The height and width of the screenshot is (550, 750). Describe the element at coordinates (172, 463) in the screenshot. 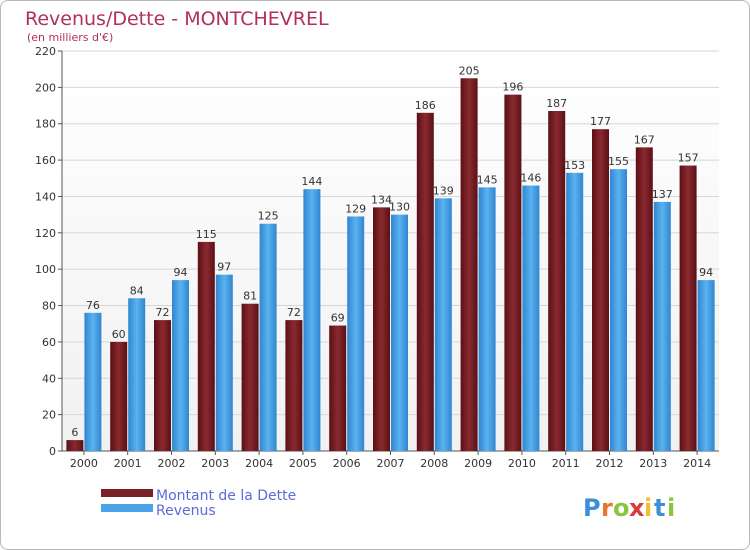

I see `x-tick-label: 2002` at that location.